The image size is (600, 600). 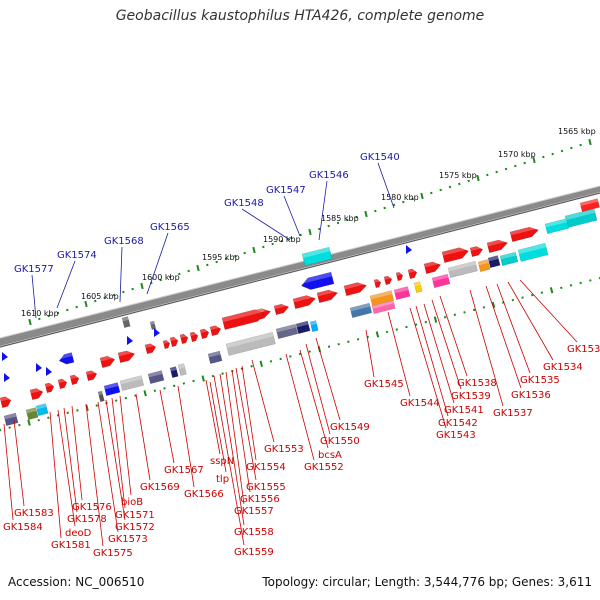 I want to click on bottom-gene-label: GK1539, so click(x=471, y=396).